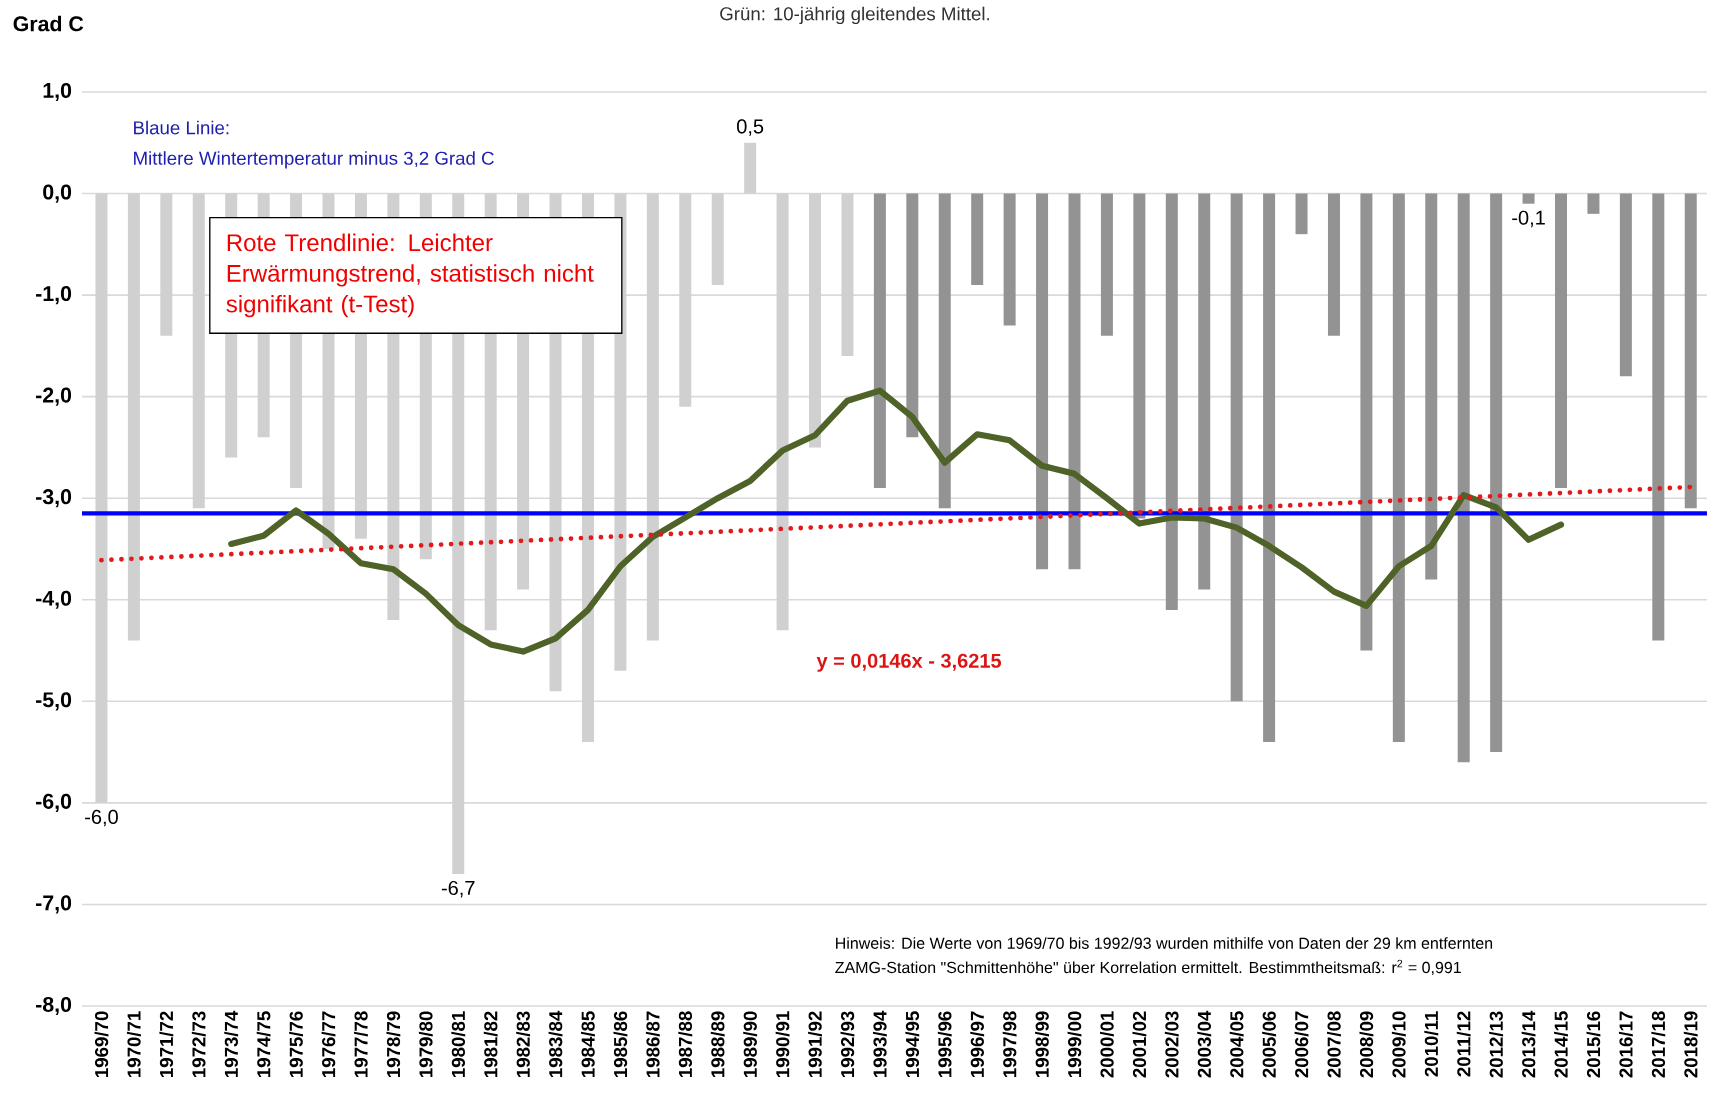  Describe the element at coordinates (750, 1044) in the screenshot. I see `x-tick-label: 1989/90` at that location.